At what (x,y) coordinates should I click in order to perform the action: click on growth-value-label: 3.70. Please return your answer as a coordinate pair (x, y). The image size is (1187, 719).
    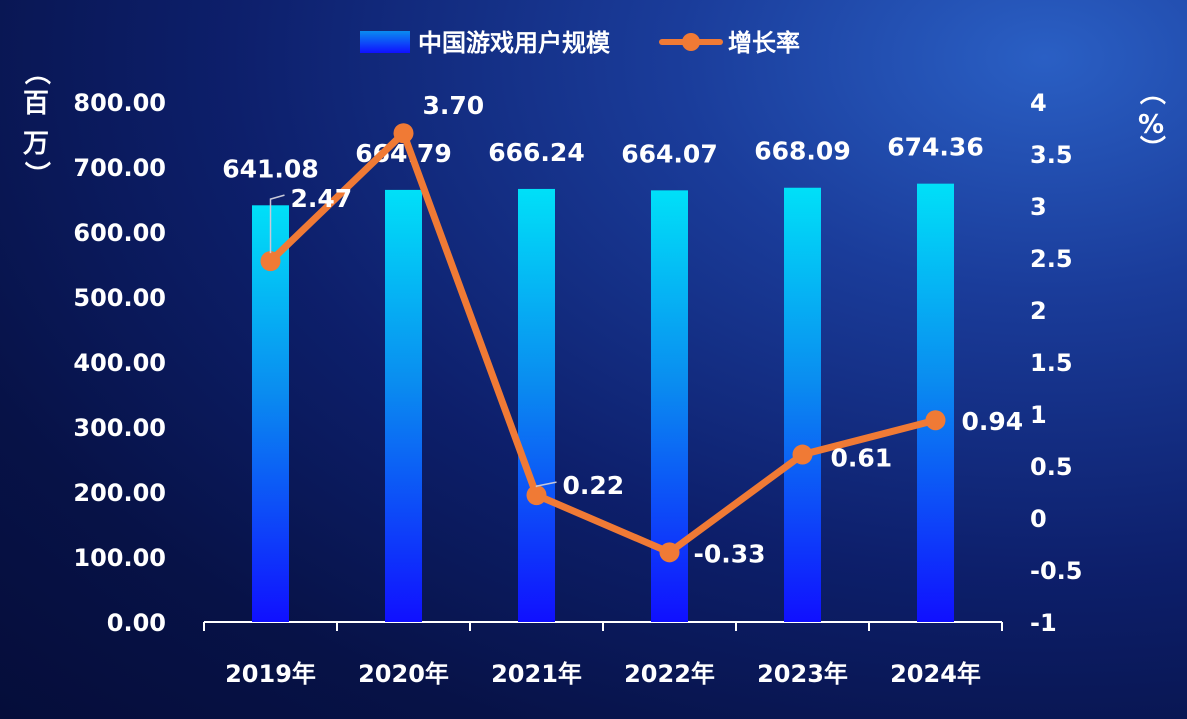
    Looking at the image, I should click on (454, 105).